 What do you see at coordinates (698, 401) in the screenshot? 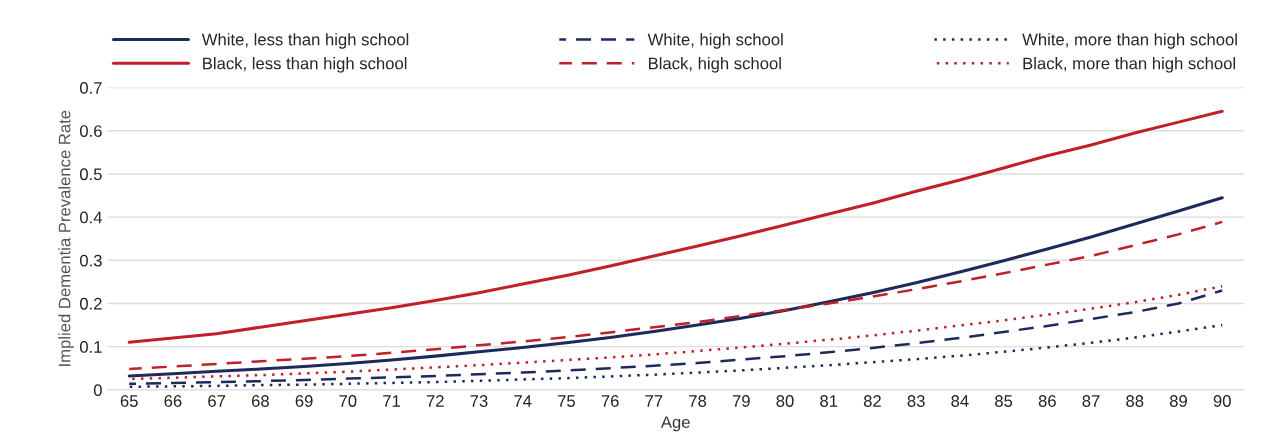
I see `x-tick-label: 78` at bounding box center [698, 401].